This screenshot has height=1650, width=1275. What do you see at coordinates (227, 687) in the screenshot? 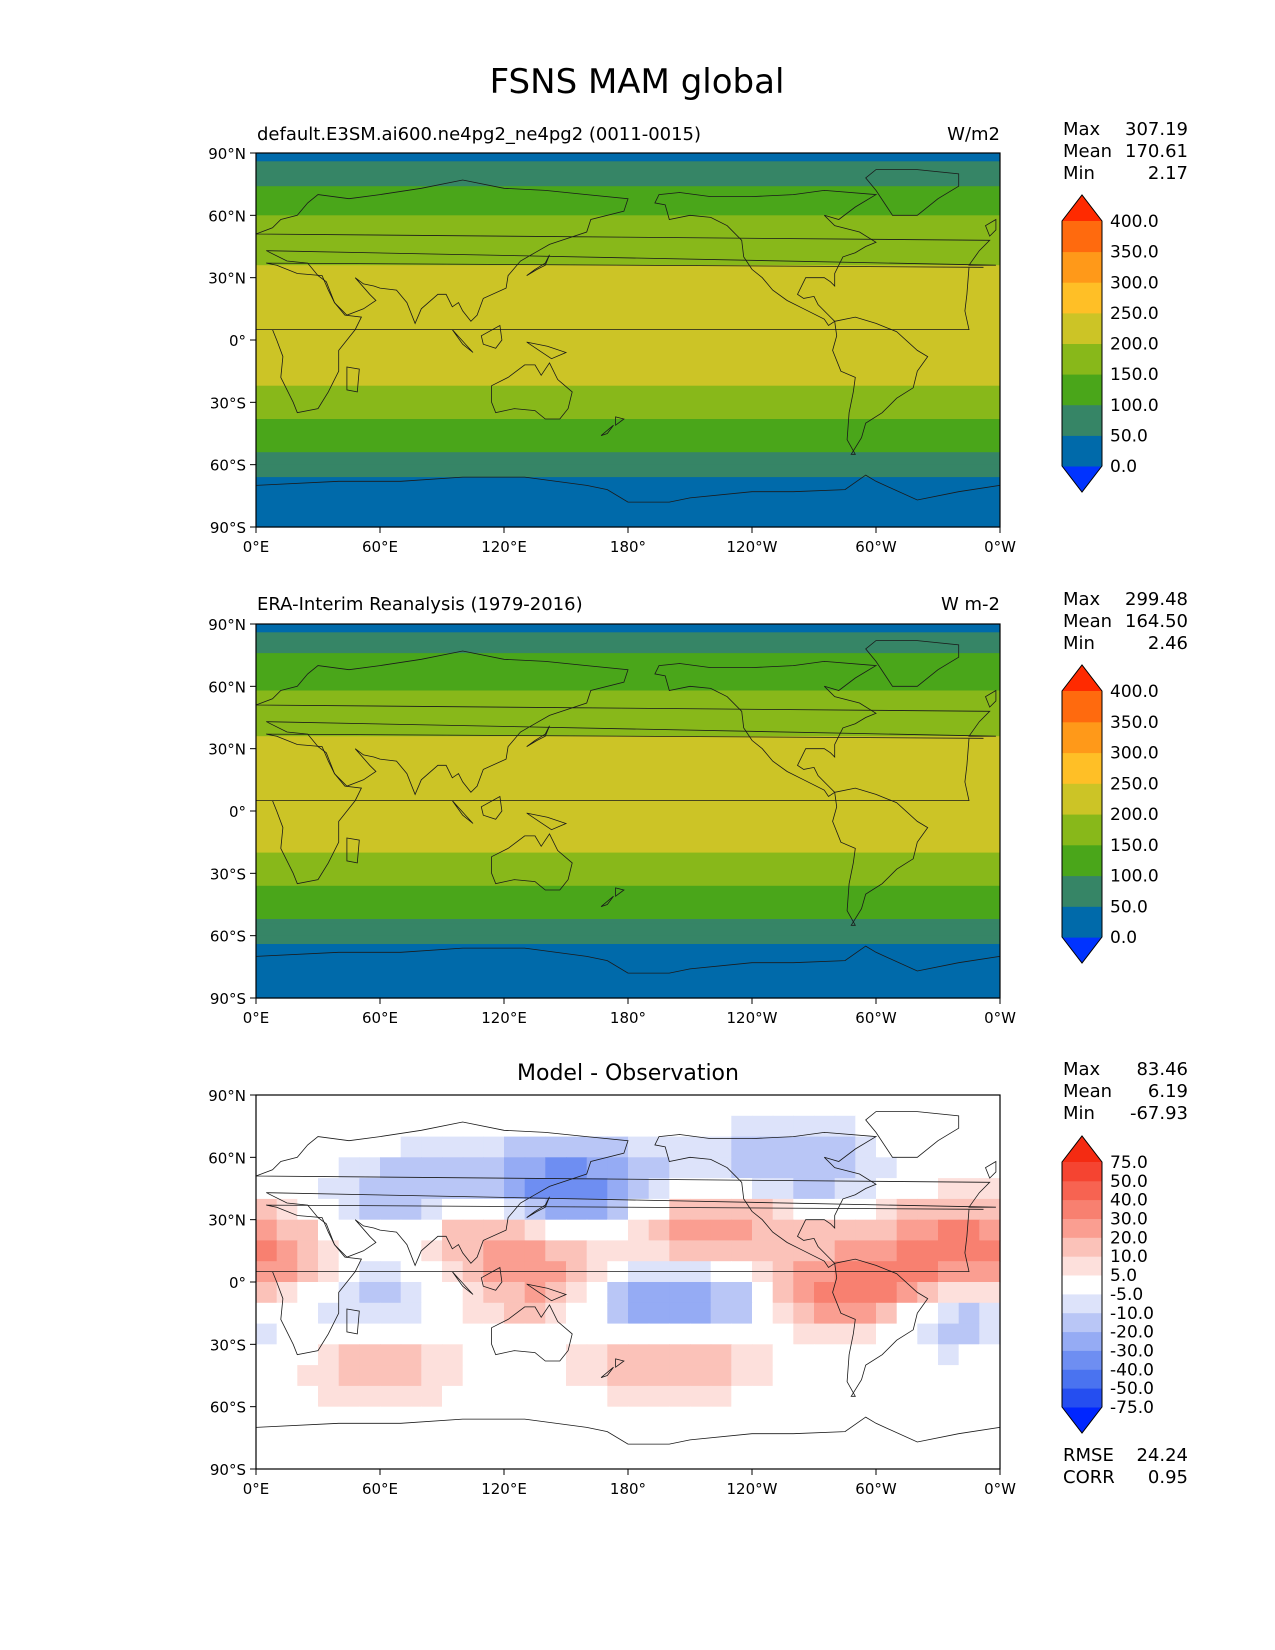
I see `lat-tick-label: 60°N` at bounding box center [227, 687].